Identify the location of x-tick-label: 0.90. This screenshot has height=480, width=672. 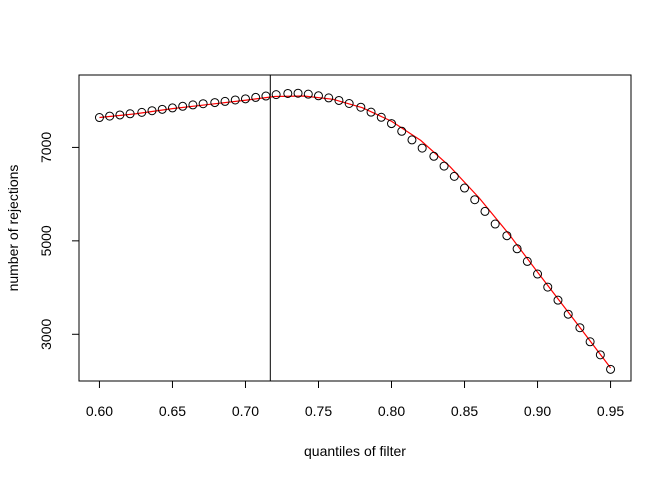
(537, 411).